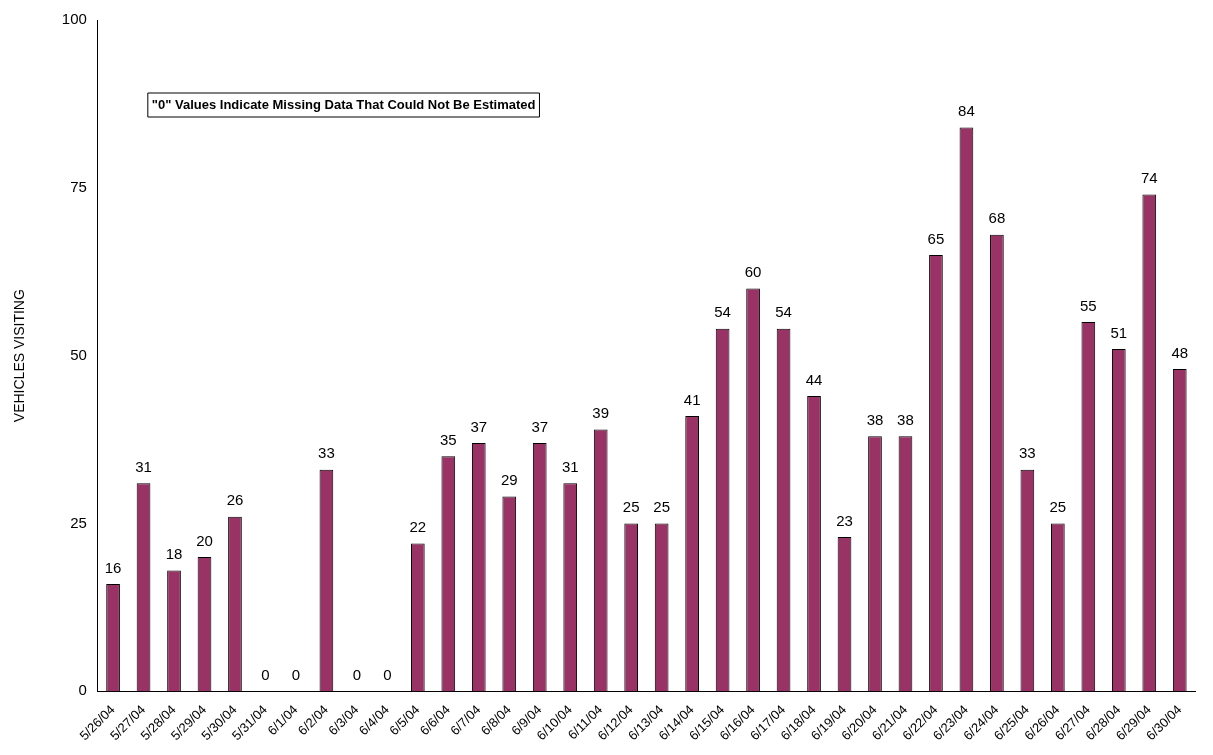 This screenshot has width=1213, height=755. Describe the element at coordinates (343, 104) in the screenshot. I see `annotation: "0" Values Indicate Missing Data That Could Not Be Estimated` at that location.